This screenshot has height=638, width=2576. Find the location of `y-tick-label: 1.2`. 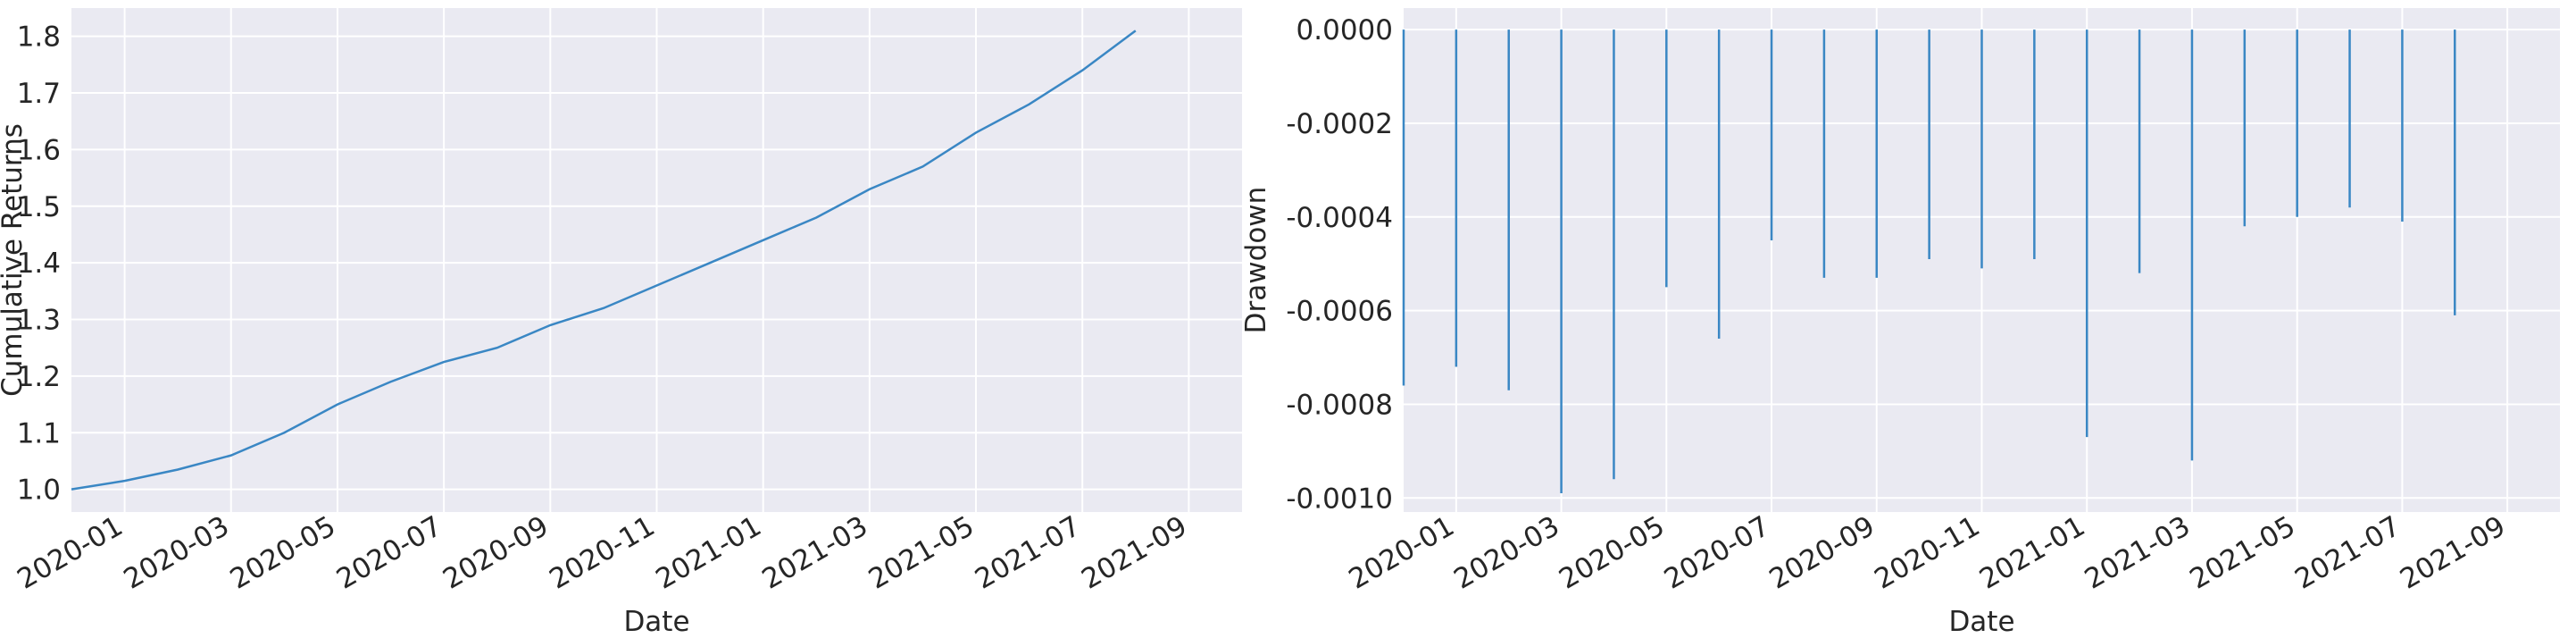

y-tick-label: 1.2 is located at coordinates (39, 377).